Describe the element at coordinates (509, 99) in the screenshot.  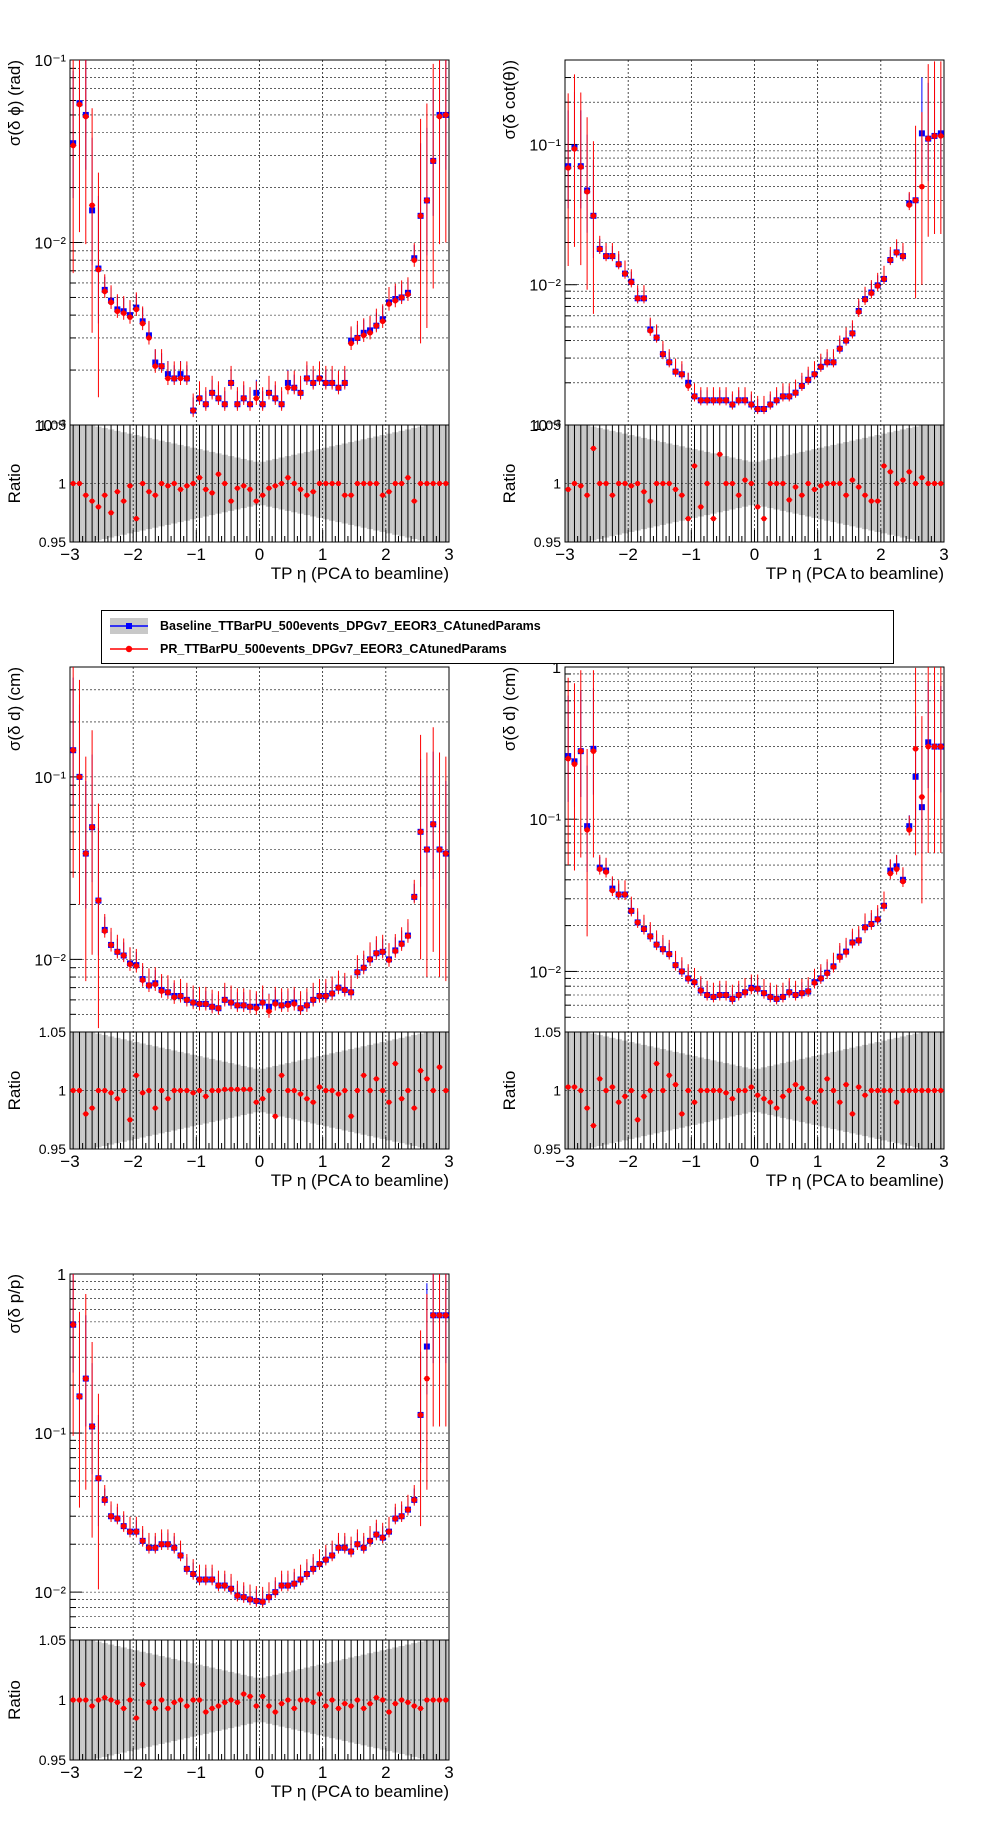
I see `y-axis-title: σ(δ cot(θ))` at that location.